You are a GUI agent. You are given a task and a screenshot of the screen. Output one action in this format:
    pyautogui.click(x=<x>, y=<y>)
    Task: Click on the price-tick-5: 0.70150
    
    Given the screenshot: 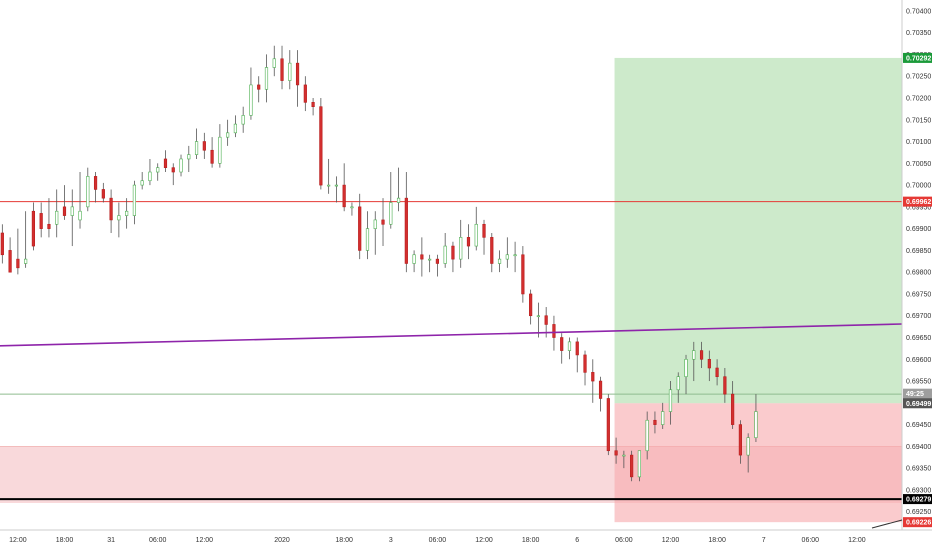 What is the action you would take?
    pyautogui.click(x=918, y=120)
    